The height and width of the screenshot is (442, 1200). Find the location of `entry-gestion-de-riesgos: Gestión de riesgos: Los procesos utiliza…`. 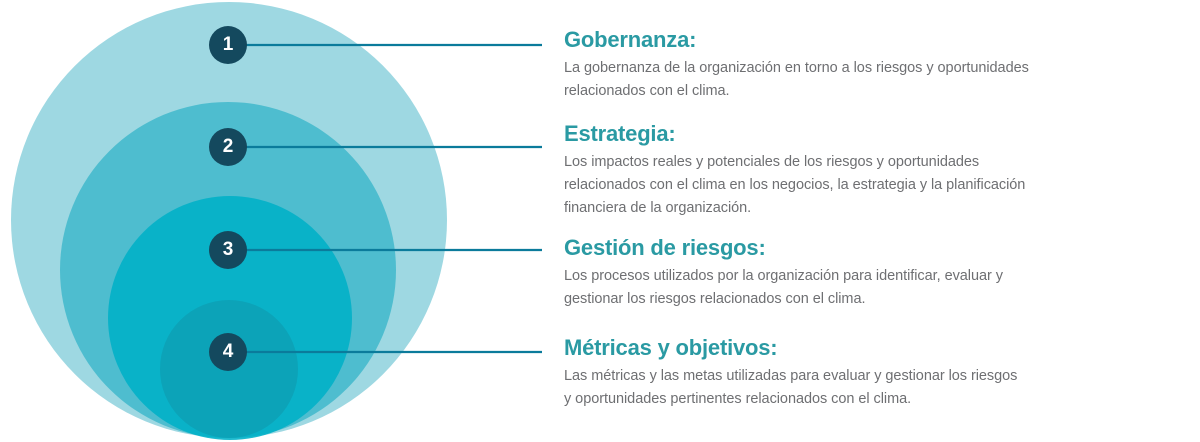

entry-gestion-de-riesgos: Gestión de riesgos: Los procesos utiliza… is located at coordinates (854, 272).